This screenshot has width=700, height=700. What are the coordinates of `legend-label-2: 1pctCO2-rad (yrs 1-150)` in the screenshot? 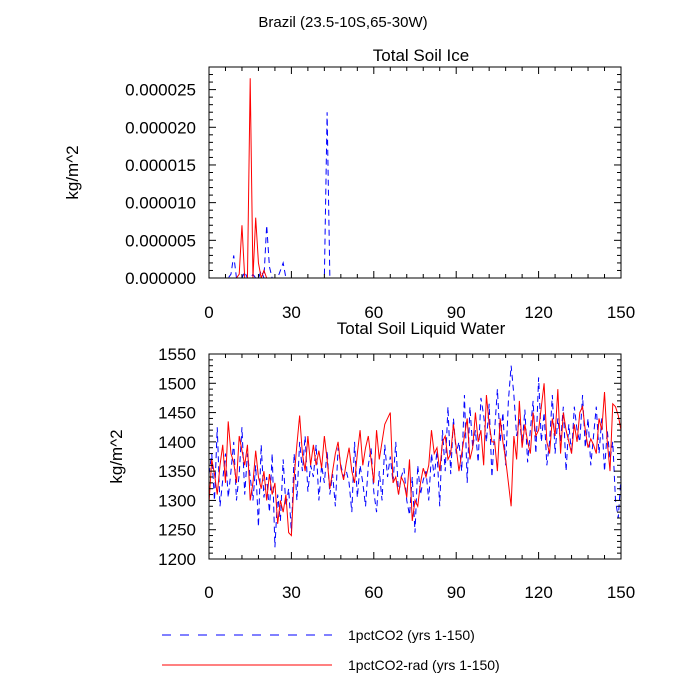 It's located at (424, 665).